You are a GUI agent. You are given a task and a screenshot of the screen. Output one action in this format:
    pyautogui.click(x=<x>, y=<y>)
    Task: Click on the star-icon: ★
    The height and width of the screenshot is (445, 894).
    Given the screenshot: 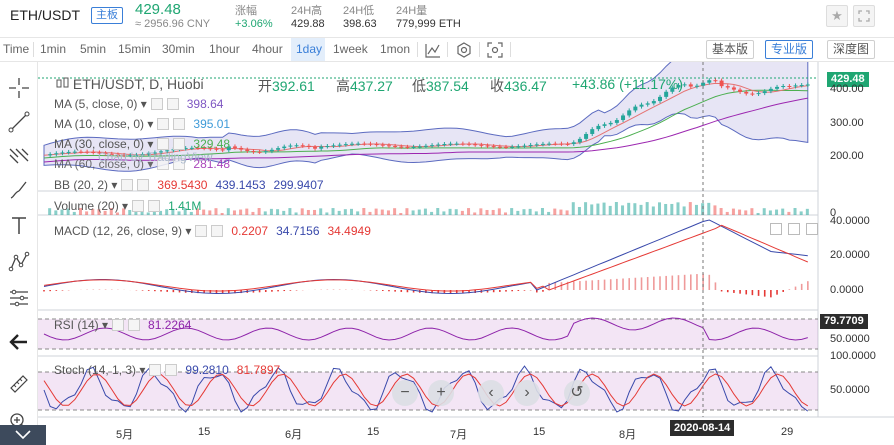 What is the action you would take?
    pyautogui.click(x=837, y=16)
    